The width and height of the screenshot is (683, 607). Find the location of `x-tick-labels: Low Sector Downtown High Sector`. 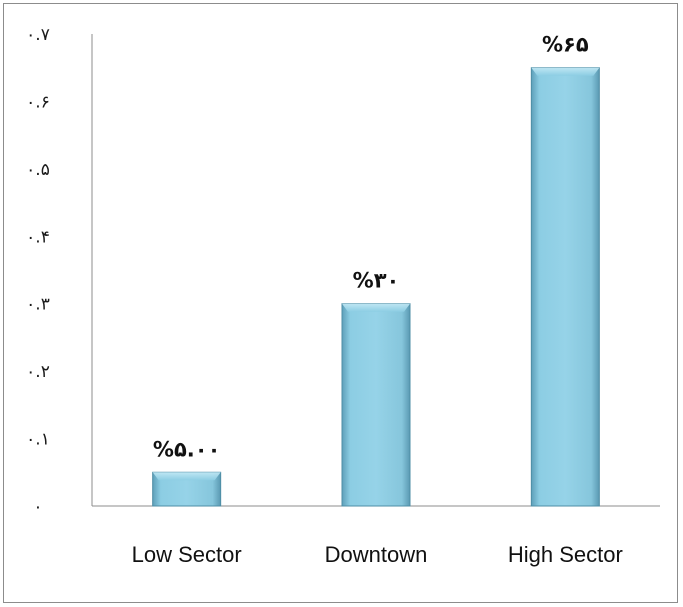

x-tick-labels: Low Sector Downtown High Sector is located at coordinates (377, 554).